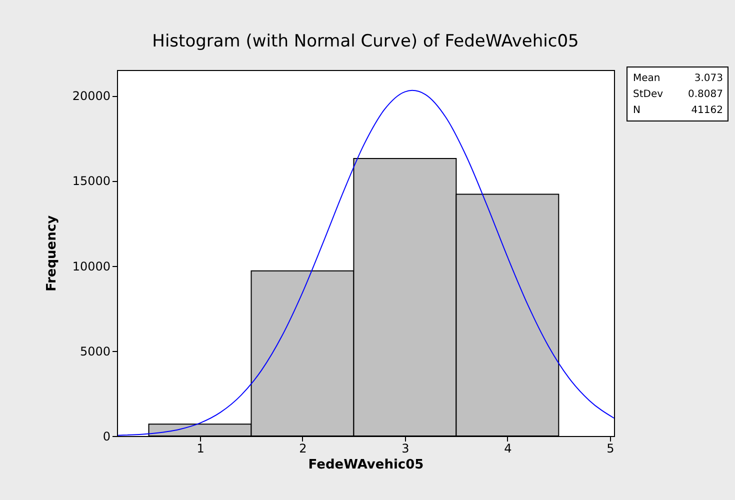 Image resolution: width=735 pixels, height=500 pixels. What do you see at coordinates (406, 449) in the screenshot?
I see `x-tick-label: 3` at bounding box center [406, 449].